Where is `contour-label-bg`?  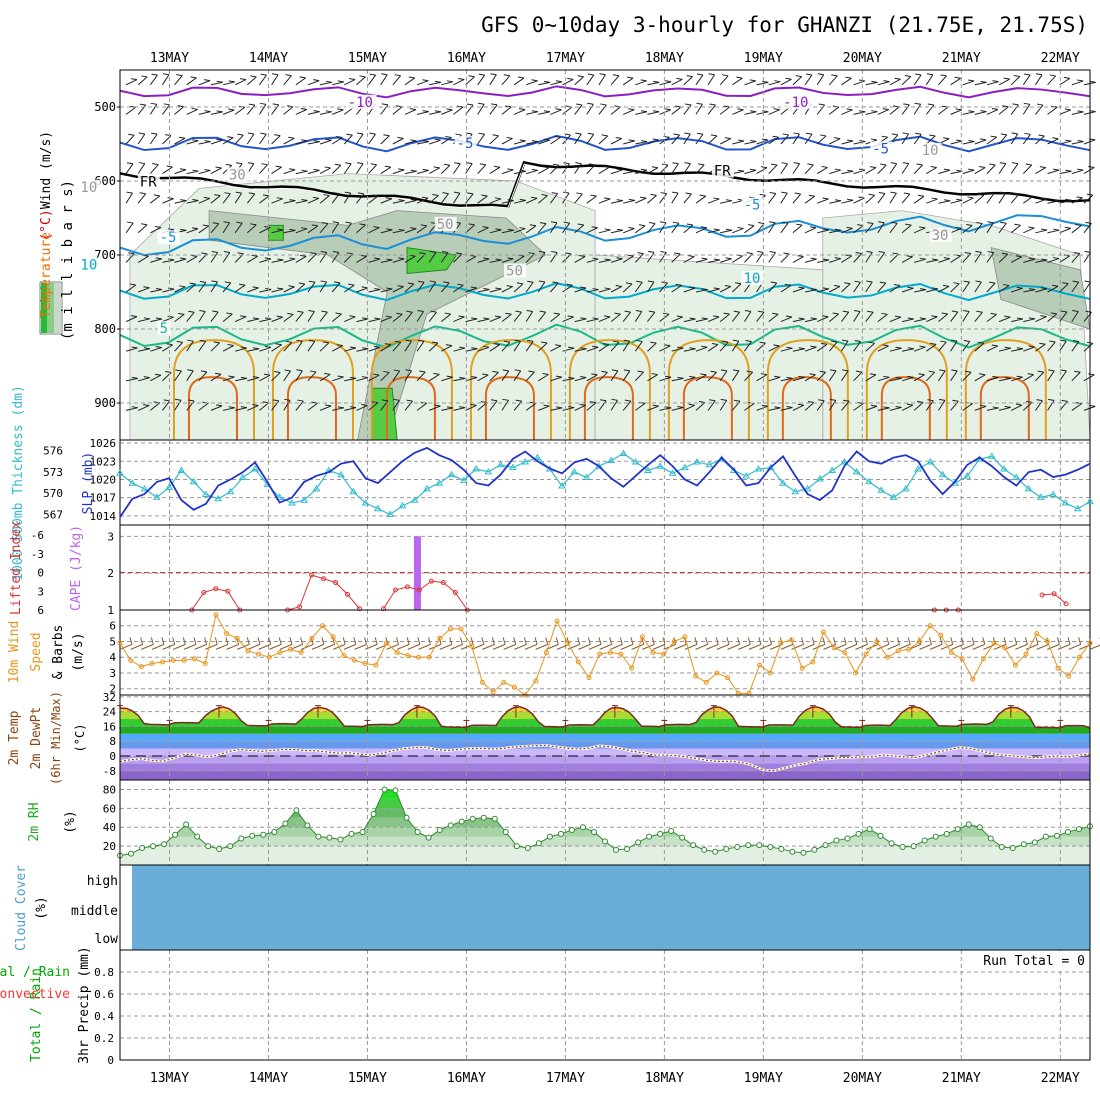 contour-label-bg is located at coordinates (797, 101).